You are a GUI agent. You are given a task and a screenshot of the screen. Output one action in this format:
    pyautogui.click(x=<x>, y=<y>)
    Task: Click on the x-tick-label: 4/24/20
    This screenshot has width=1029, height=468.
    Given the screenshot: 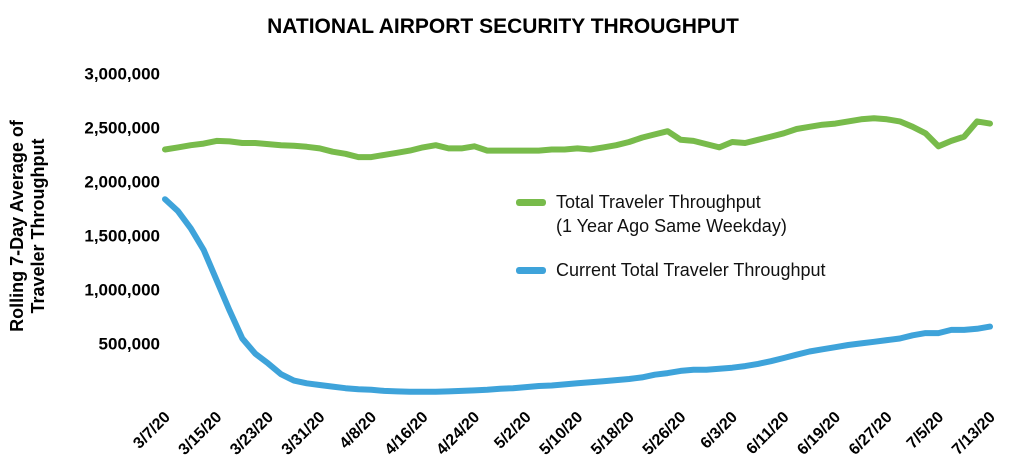 What is the action you would take?
    pyautogui.click(x=458, y=434)
    